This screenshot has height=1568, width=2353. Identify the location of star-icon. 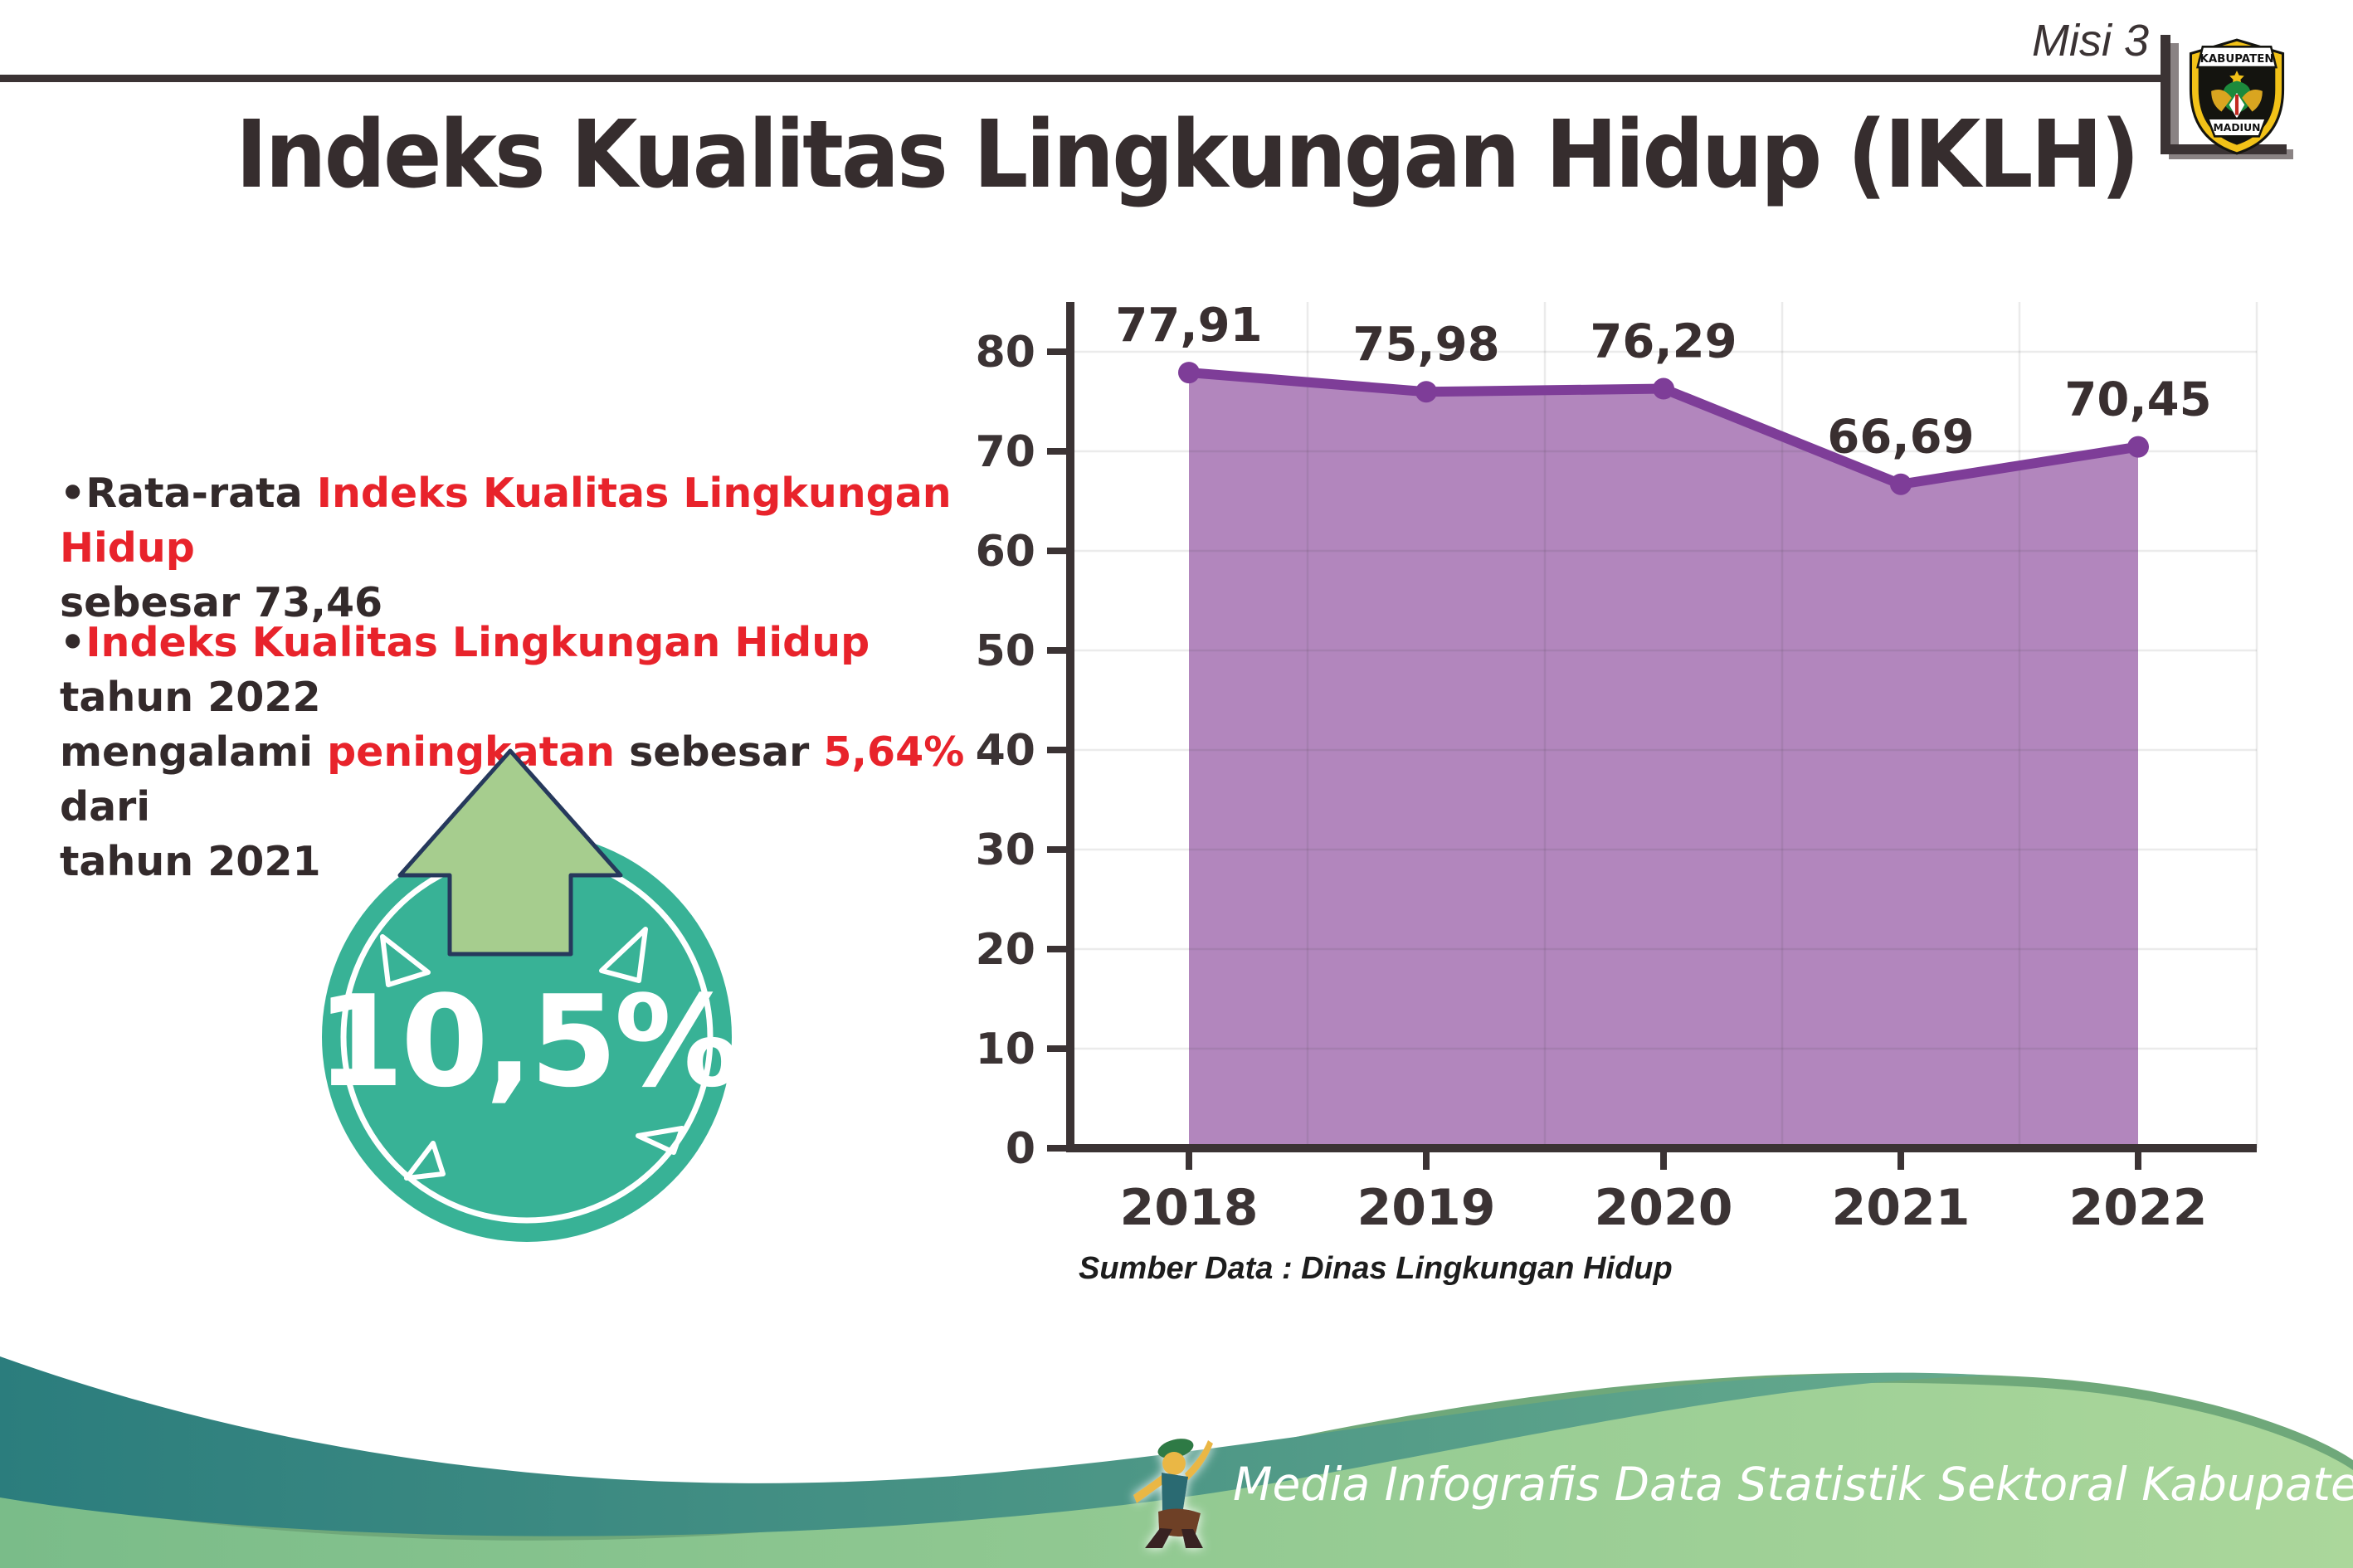
(2236, 78).